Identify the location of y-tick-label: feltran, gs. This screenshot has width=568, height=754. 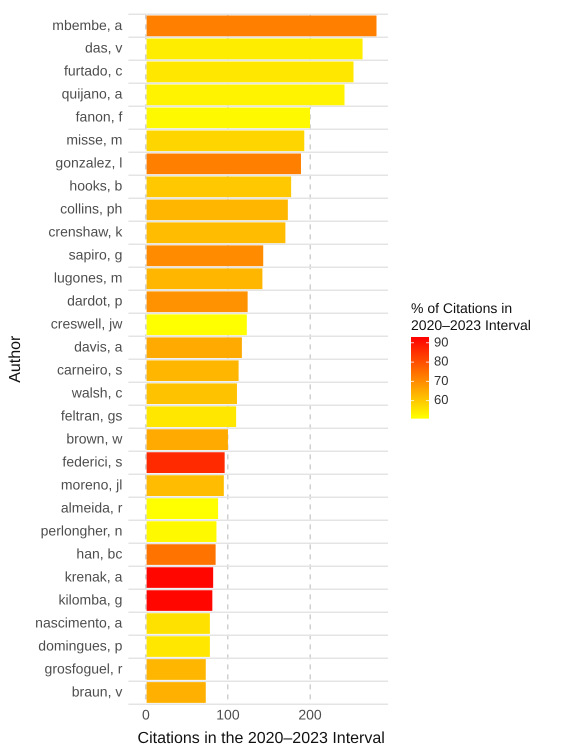
(91, 416).